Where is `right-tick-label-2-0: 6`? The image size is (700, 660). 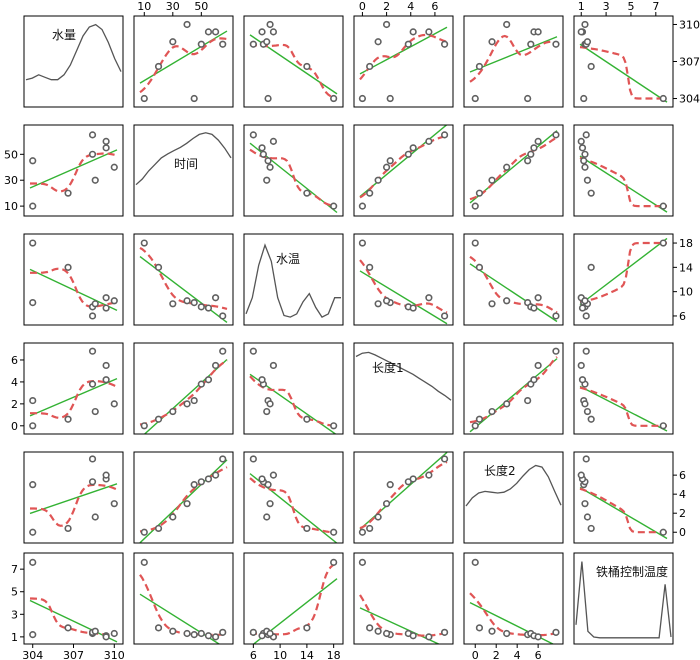 right-tick-label-2-0: 6 is located at coordinates (682, 316).